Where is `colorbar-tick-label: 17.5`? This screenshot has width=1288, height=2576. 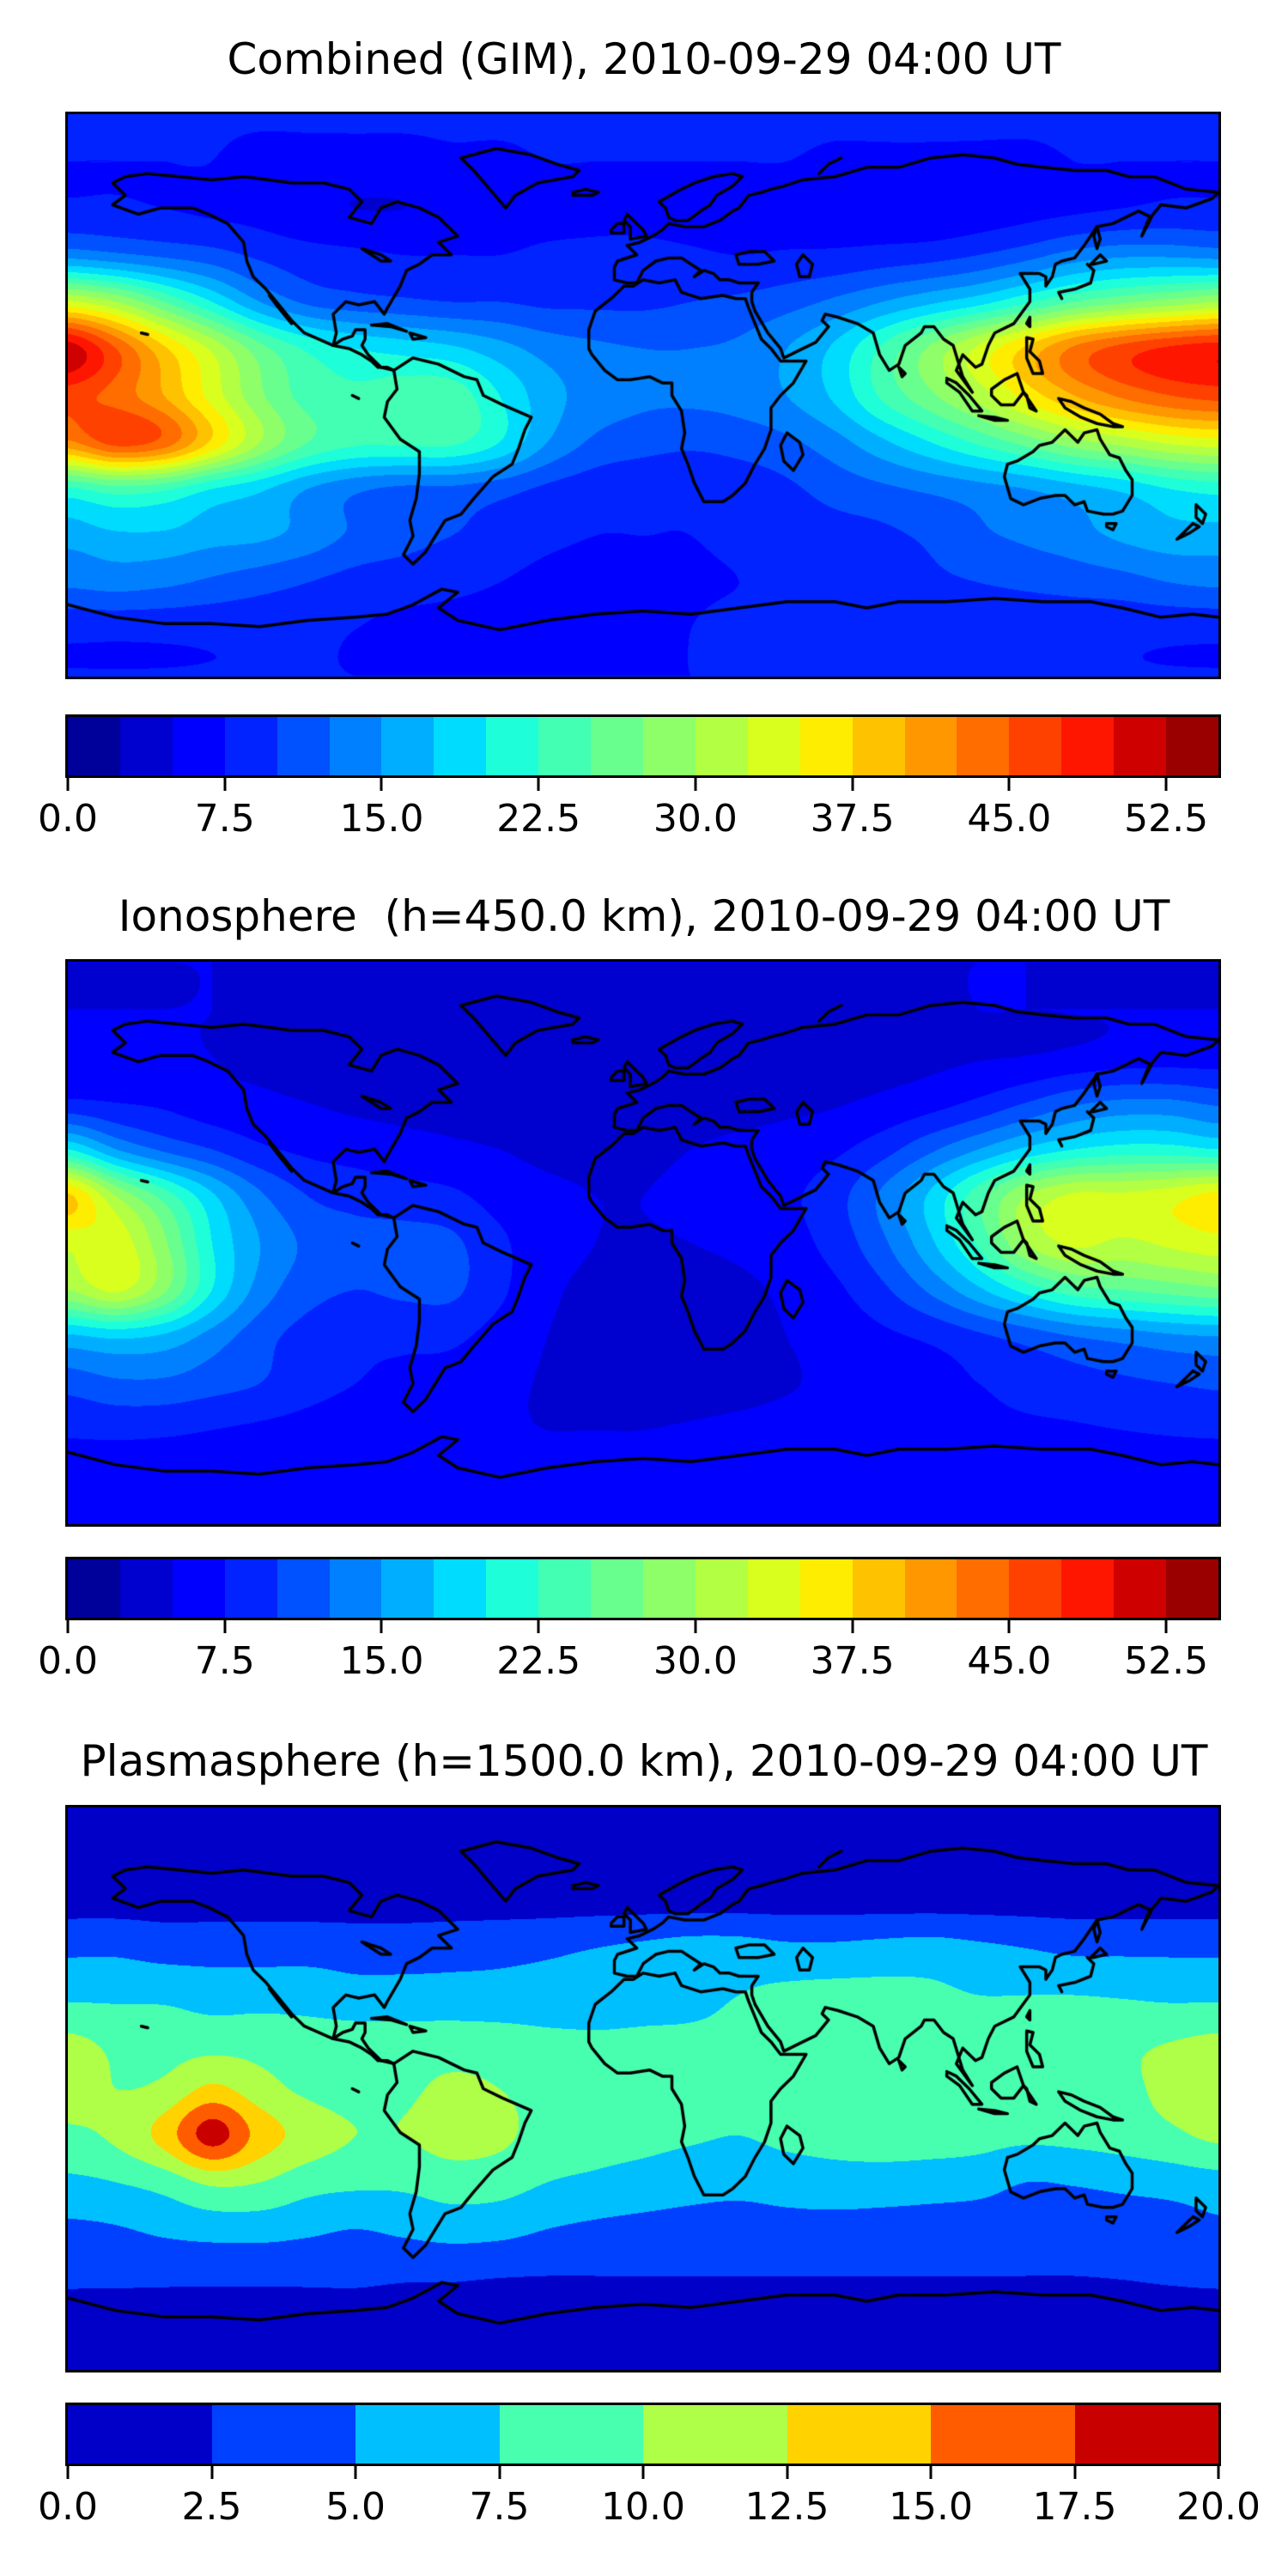 colorbar-tick-label: 17.5 is located at coordinates (1074, 2507).